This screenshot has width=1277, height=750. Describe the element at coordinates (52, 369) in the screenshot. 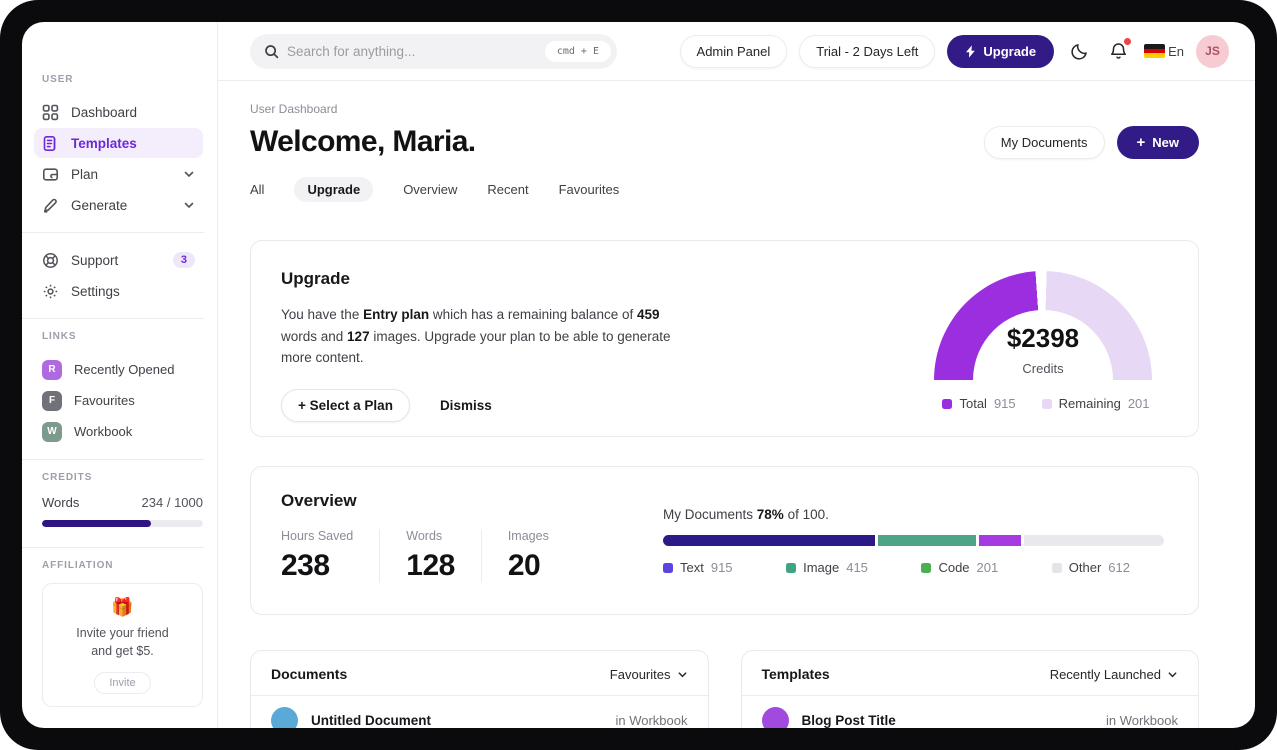

I see `letter-chip-r: R` at that location.